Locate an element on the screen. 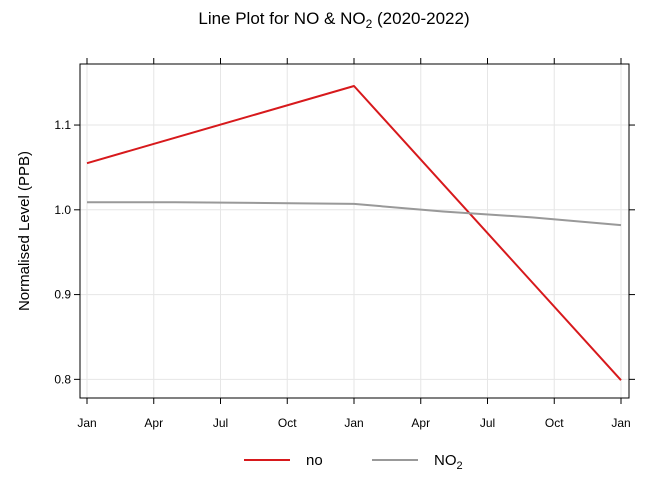 The height and width of the screenshot is (486, 668). legend-item-no: no is located at coordinates (283, 460).